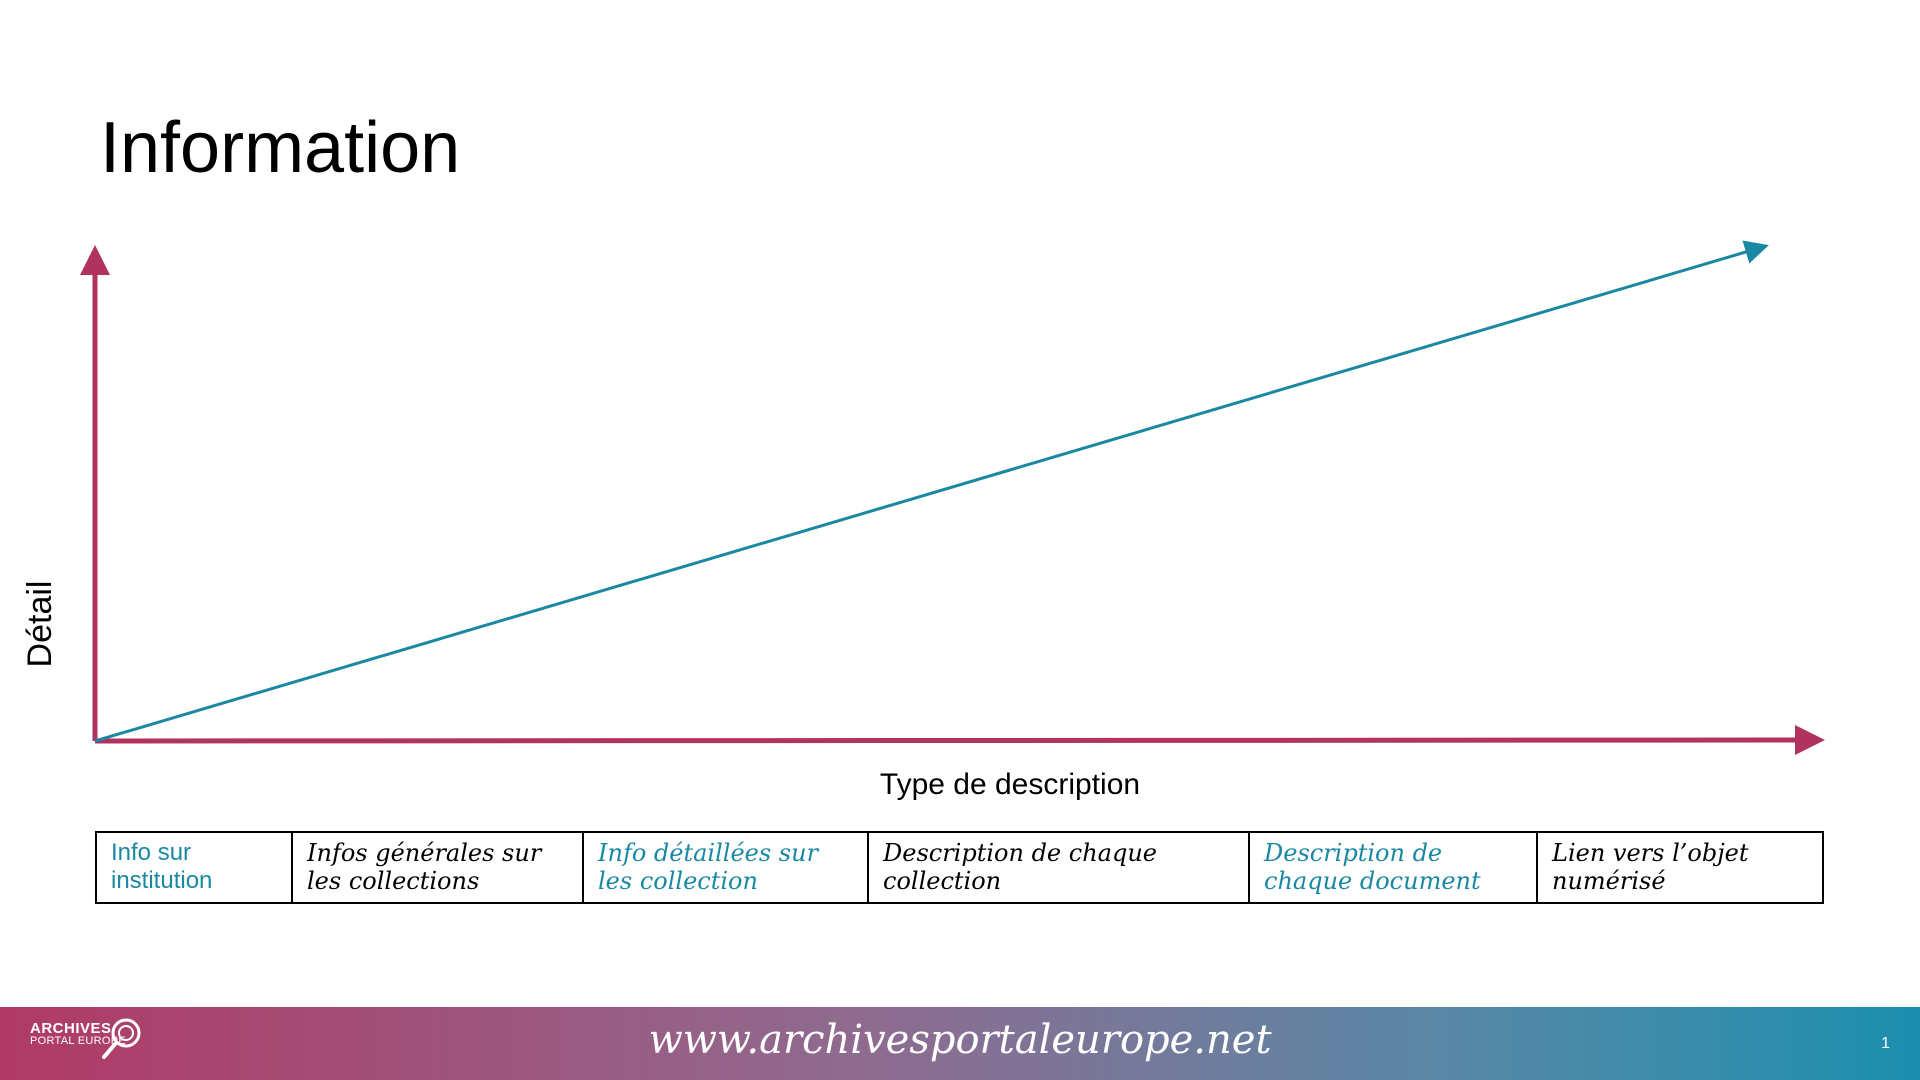 The width and height of the screenshot is (1920, 1080). What do you see at coordinates (1392, 867) in the screenshot?
I see `table-cell-each-document: Description de chaque document` at bounding box center [1392, 867].